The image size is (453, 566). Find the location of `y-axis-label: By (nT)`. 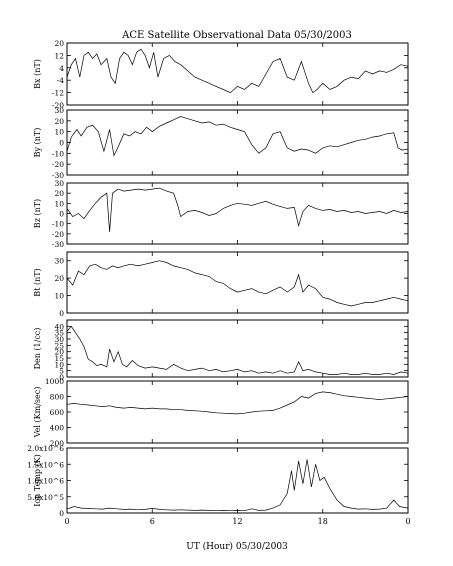

y-axis-label: By (nT) is located at coordinates (37, 143).